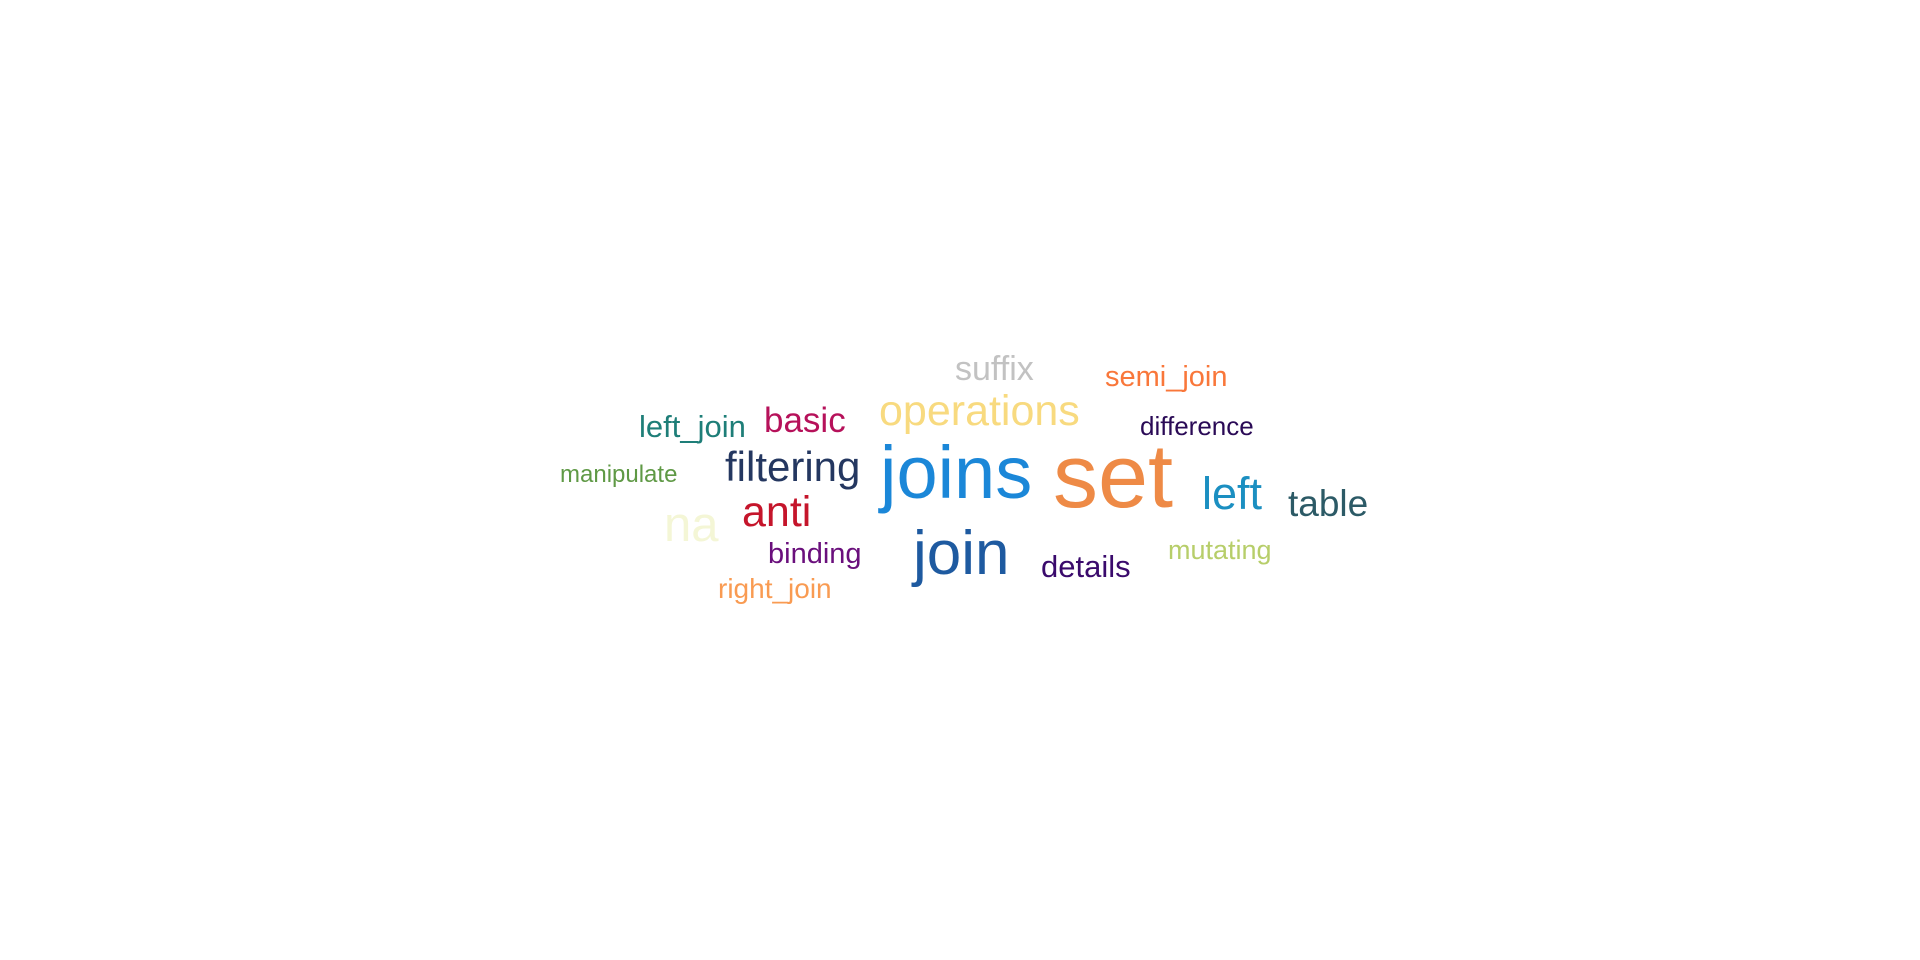  Describe the element at coordinates (1166, 377) in the screenshot. I see `word-semi-join: semi_join` at that location.